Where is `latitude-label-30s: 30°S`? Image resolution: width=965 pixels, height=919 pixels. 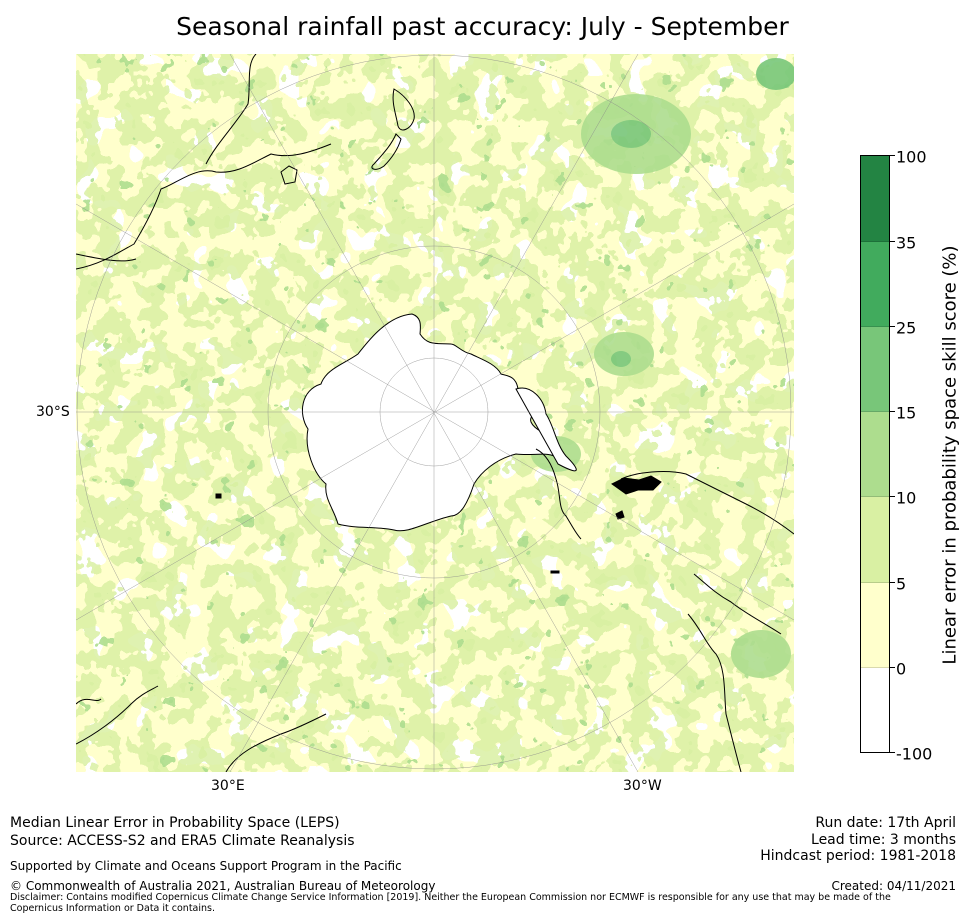
latitude-label-30s: 30°S is located at coordinates (53, 412).